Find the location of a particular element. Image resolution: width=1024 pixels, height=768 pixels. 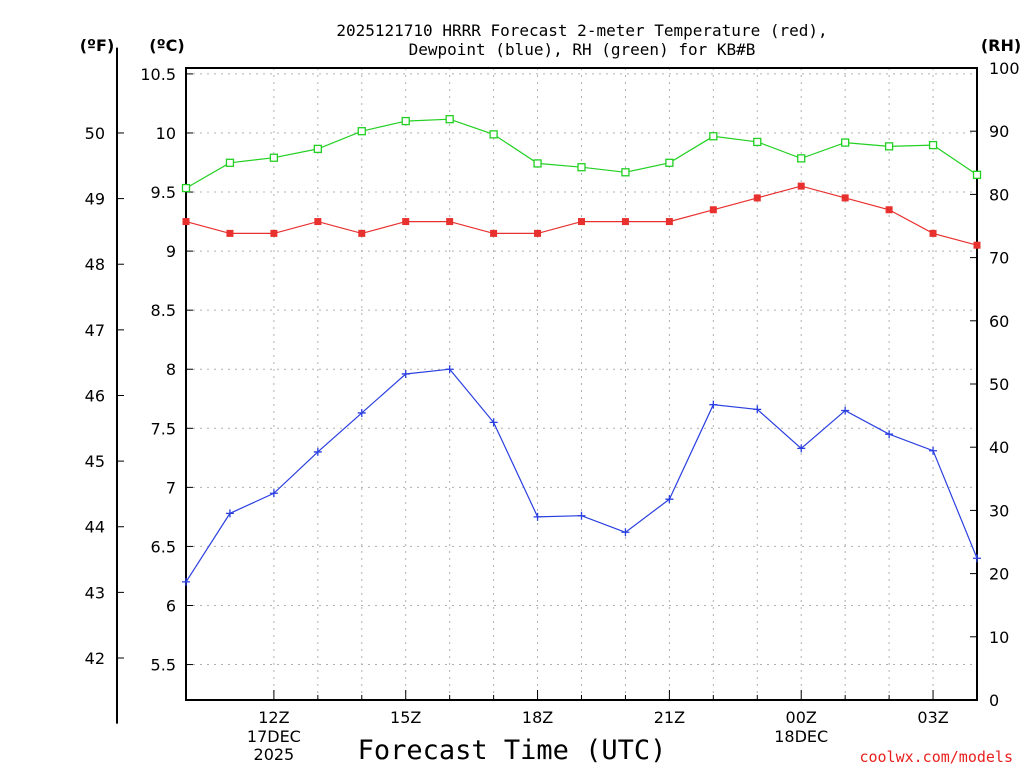

source-credit: coolwx.com/models is located at coordinates (936, 757).